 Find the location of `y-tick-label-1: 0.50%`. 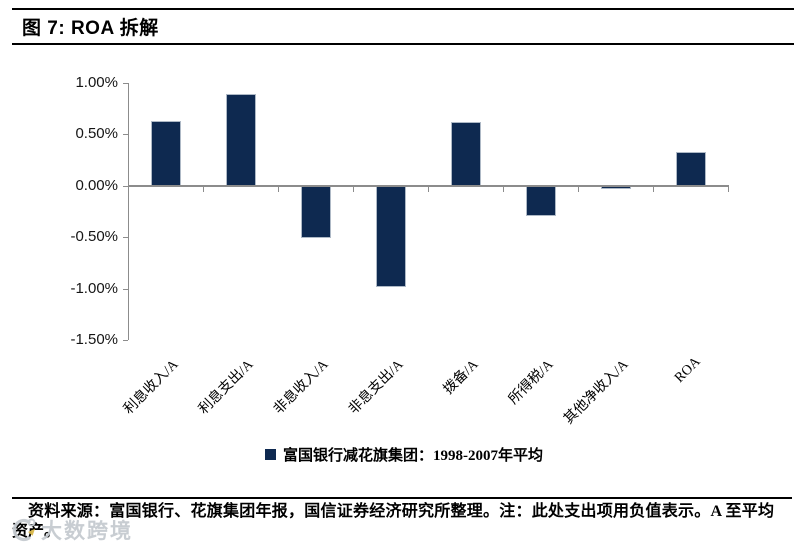

y-tick-label-1: 0.50% is located at coordinates (96, 134).